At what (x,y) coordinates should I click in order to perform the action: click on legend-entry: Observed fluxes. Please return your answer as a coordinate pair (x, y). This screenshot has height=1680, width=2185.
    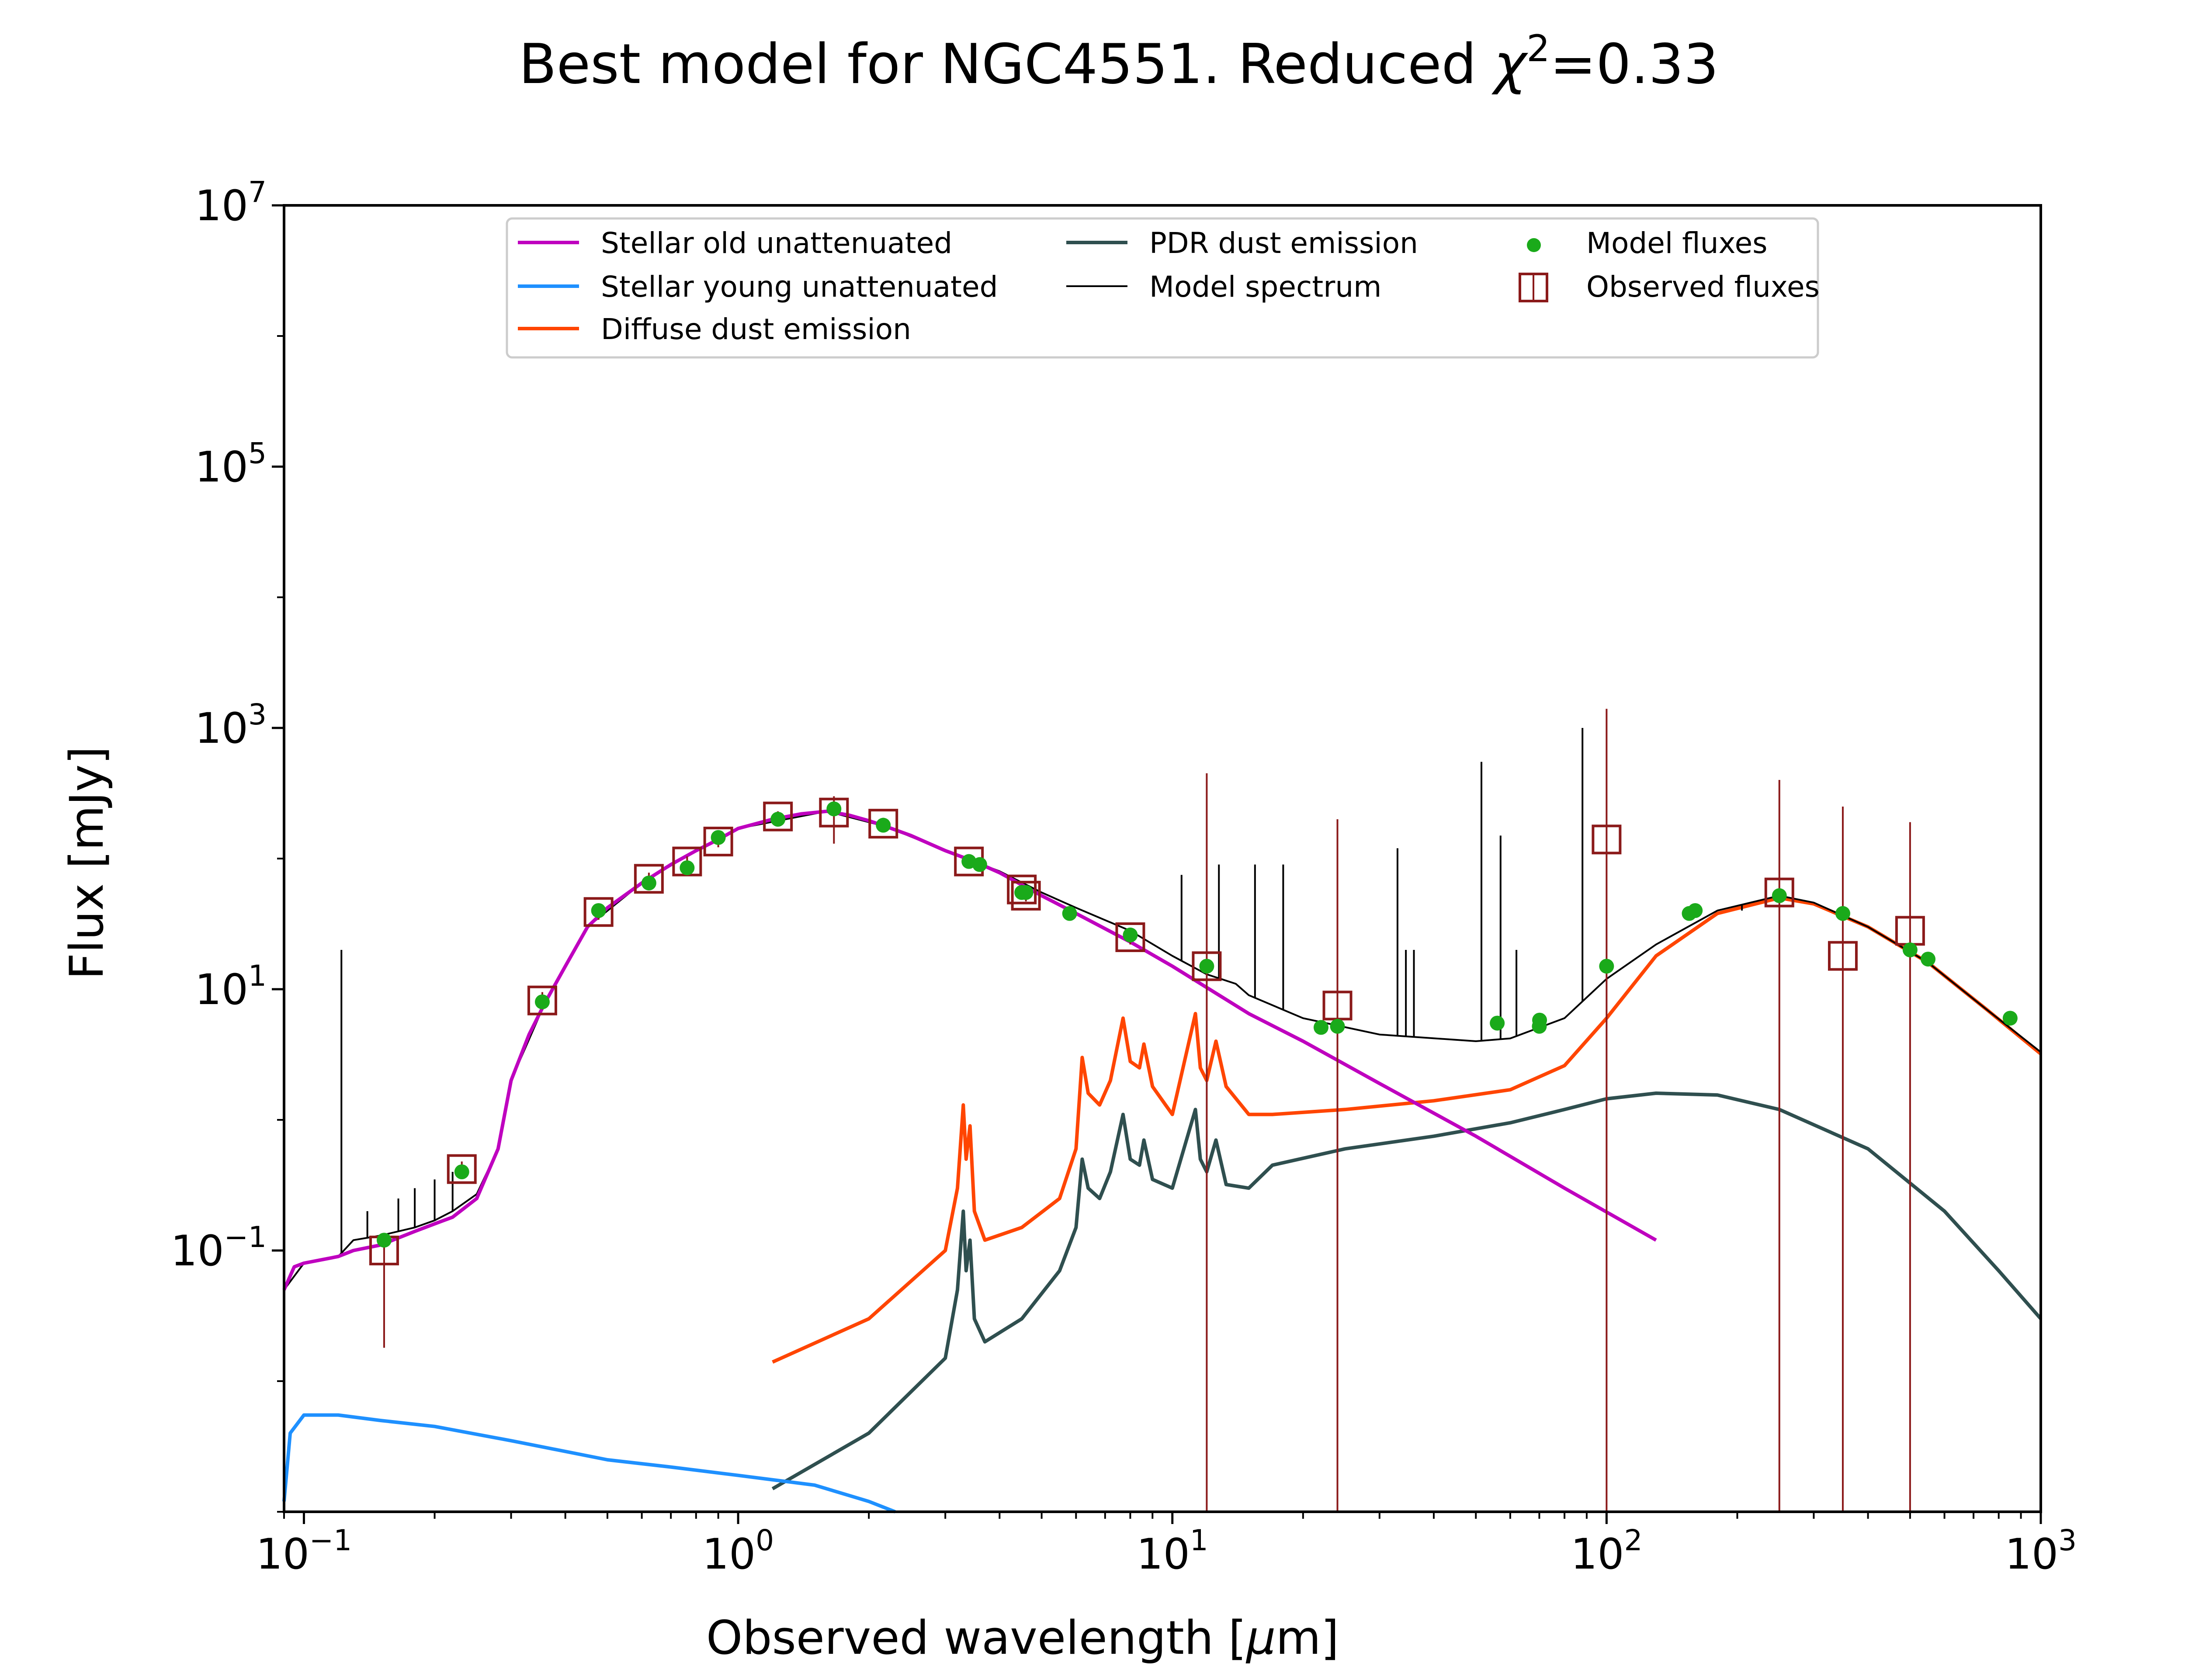
    Looking at the image, I should click on (1670, 287).